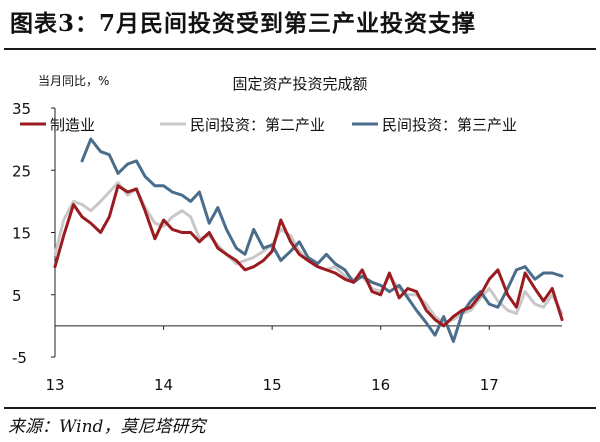 This screenshot has width=600, height=442. I want to click on figure-title: 图表3：7月民间投资受到第三产业投资支撑, so click(243, 23).